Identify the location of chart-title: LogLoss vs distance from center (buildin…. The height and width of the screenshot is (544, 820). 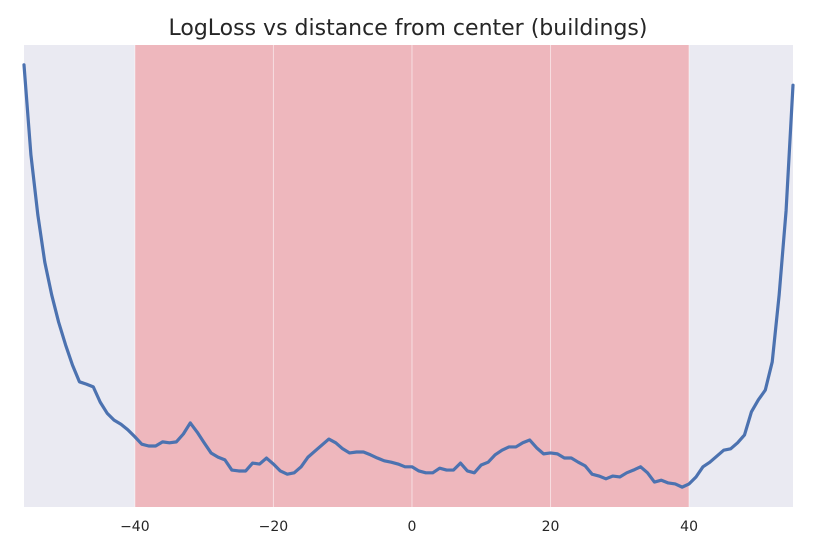
(408, 28).